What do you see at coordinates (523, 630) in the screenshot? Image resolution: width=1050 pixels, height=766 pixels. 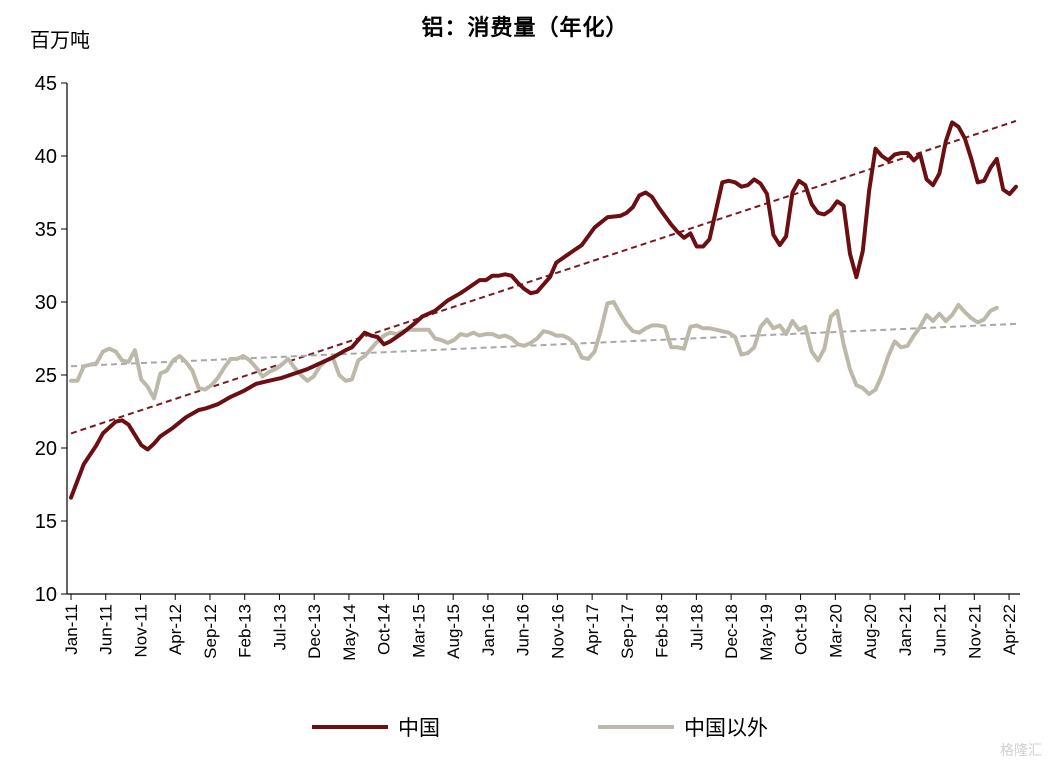 I see `x-tick-label: Jun-16` at bounding box center [523, 630].